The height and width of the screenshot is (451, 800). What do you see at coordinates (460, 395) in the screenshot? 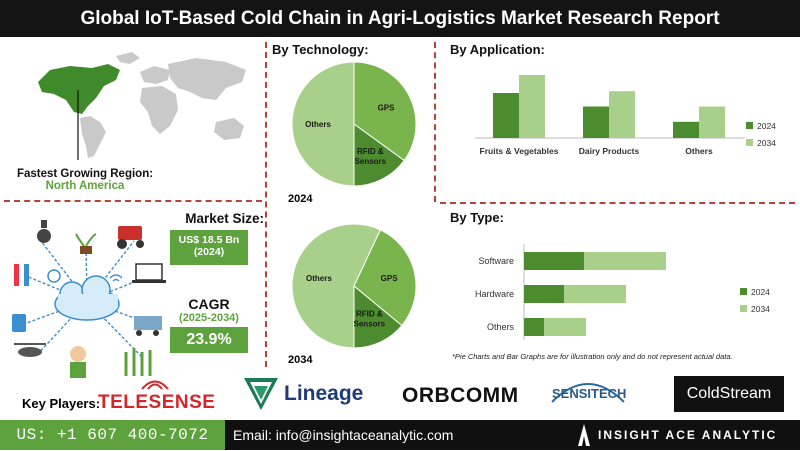
I see `orbcomm-logo: ORBCOMM` at bounding box center [460, 395].